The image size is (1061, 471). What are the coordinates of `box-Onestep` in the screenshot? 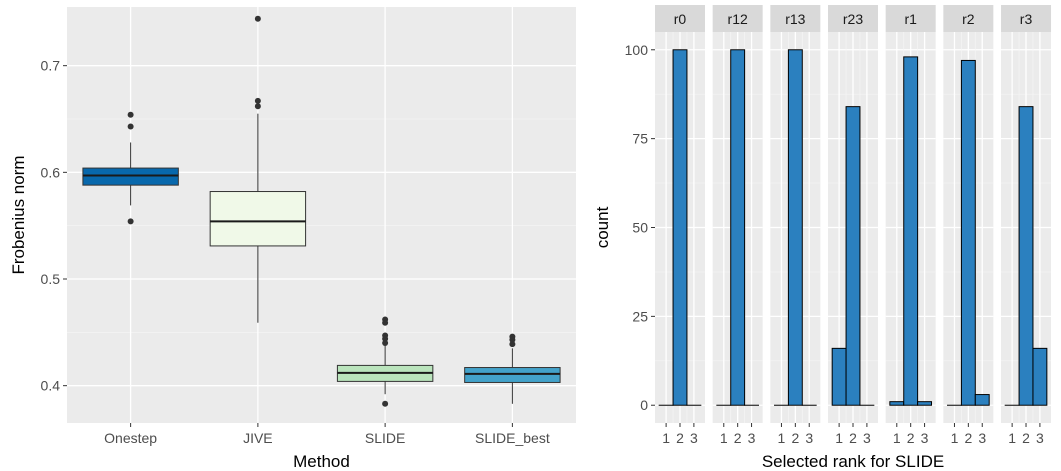 It's located at (130, 176).